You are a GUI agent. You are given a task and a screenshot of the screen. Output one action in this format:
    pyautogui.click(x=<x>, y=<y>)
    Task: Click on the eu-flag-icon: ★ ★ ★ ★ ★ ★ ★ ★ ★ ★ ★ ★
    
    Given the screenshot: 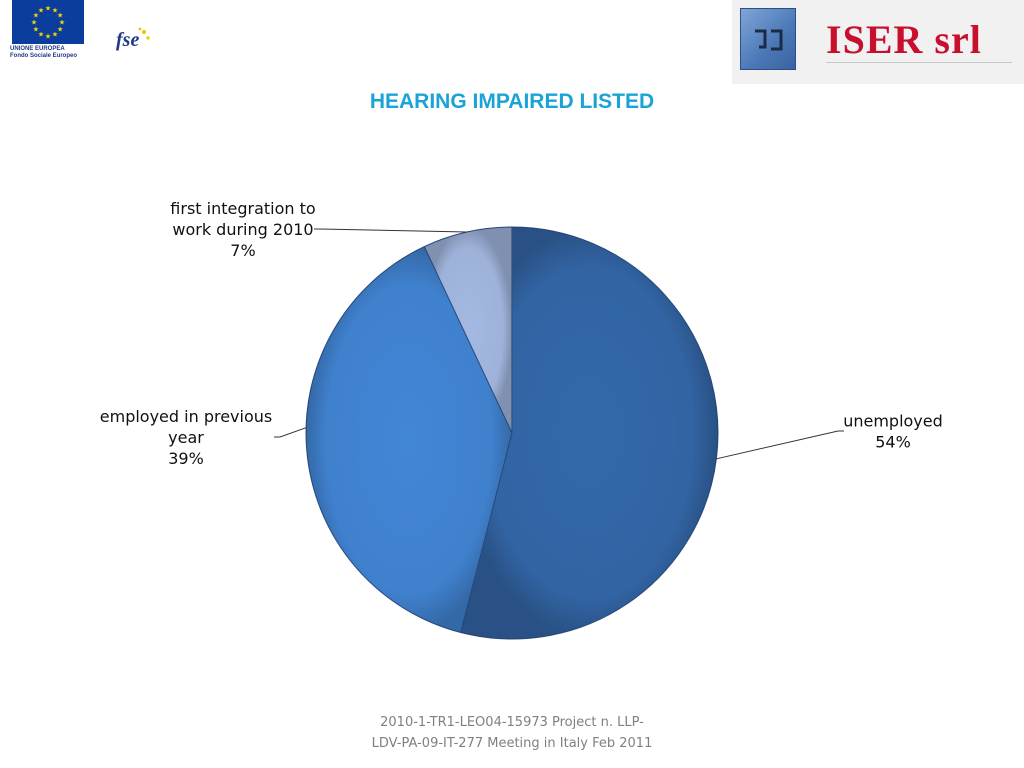 What is the action you would take?
    pyautogui.click(x=48, y=22)
    